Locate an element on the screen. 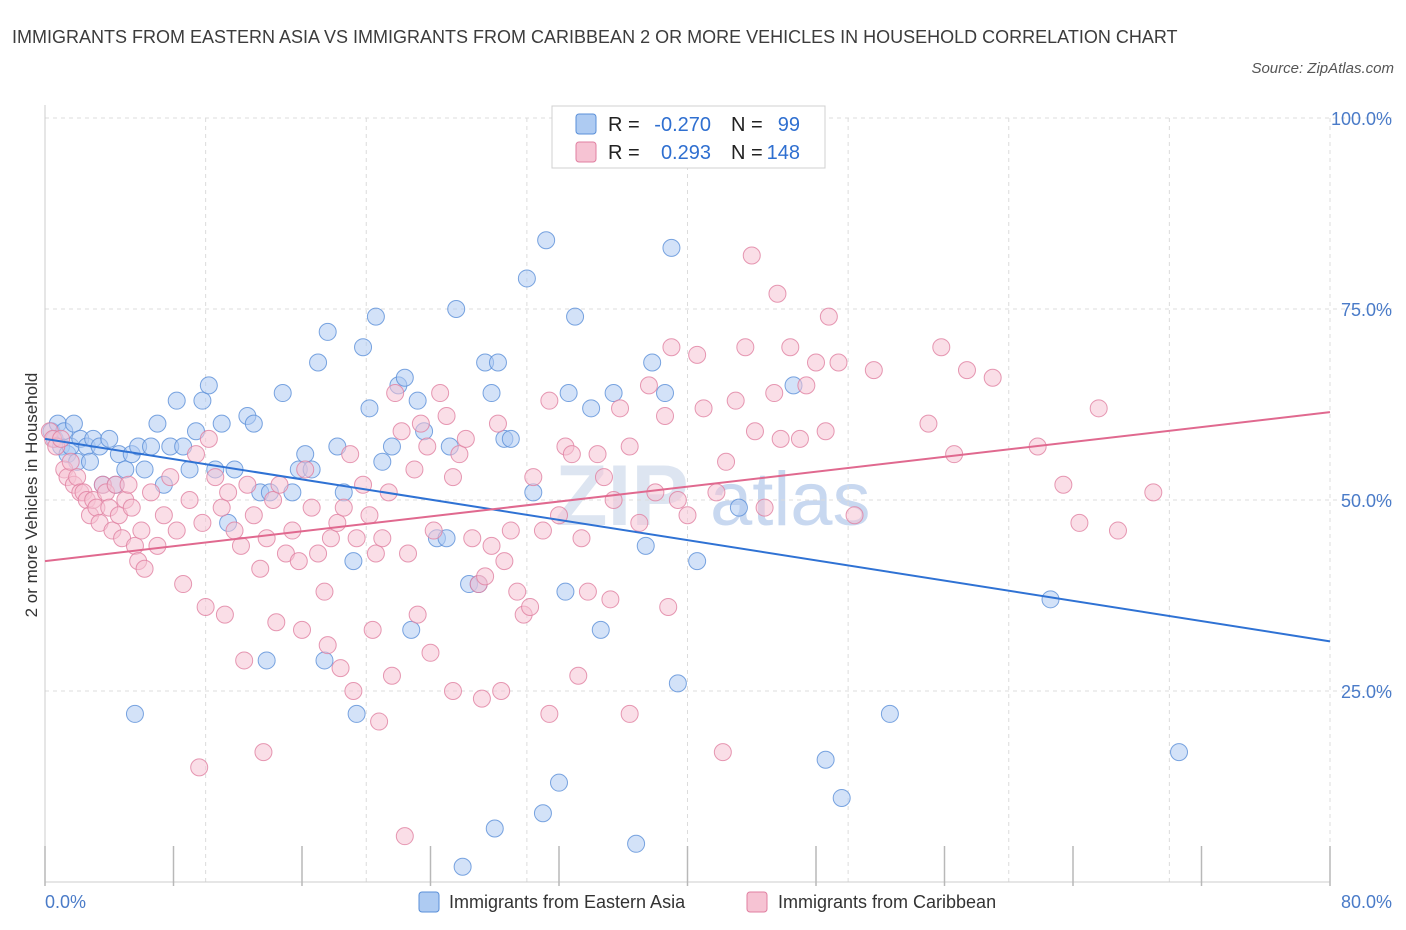  bottom-legend-label-1: Immigrants from Eastern Asia is located at coordinates (567, 902).